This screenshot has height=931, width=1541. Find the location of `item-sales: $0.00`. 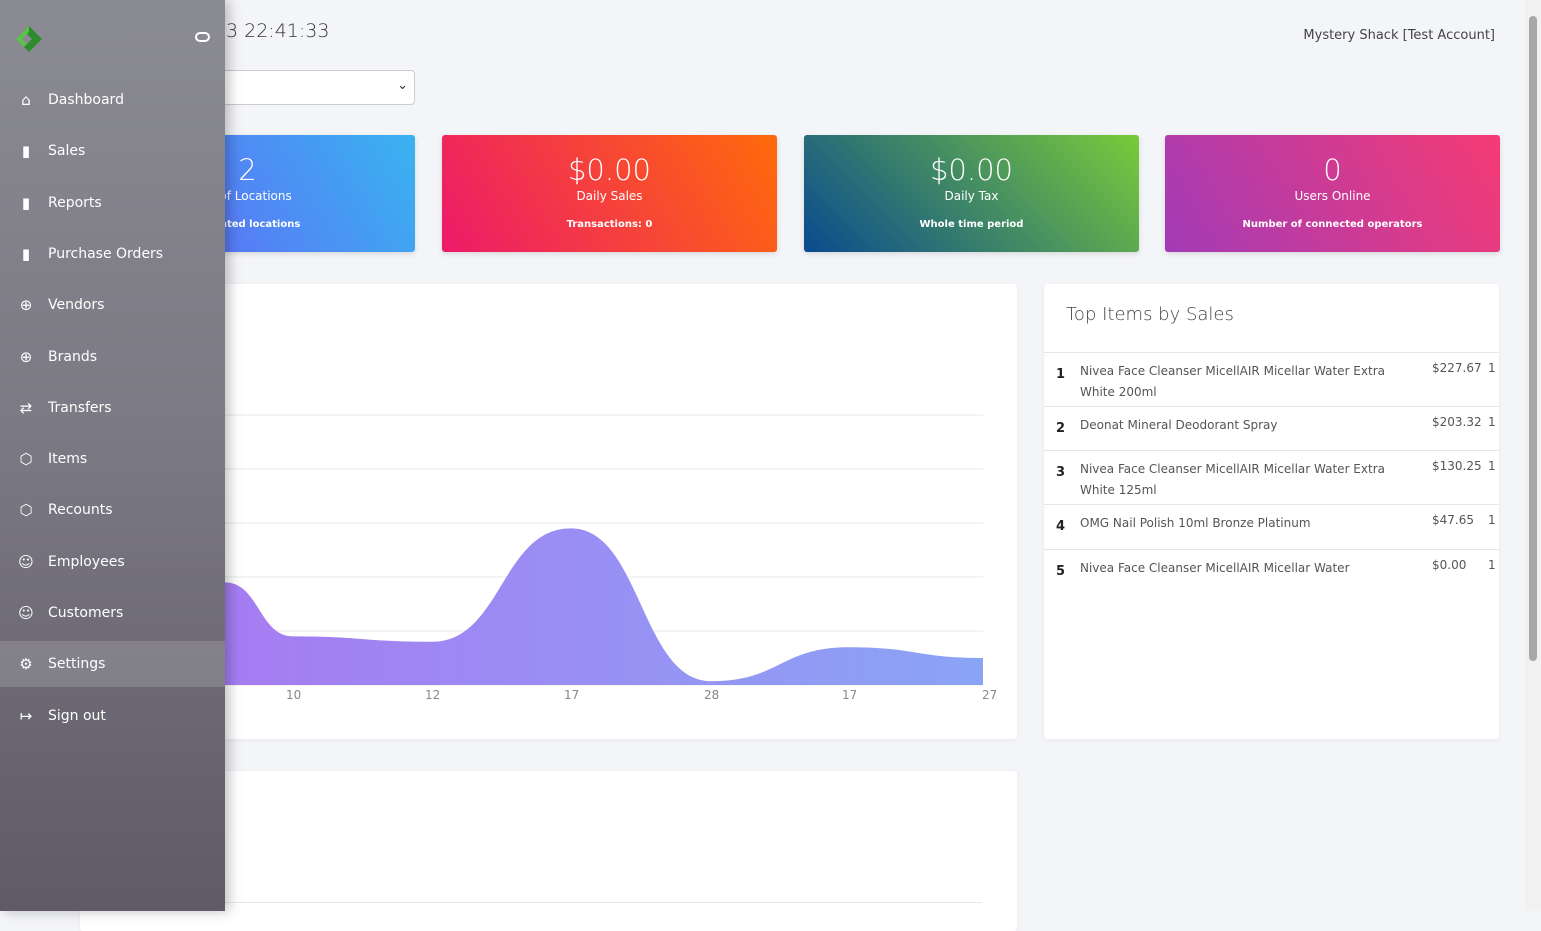

item-sales: $0.00 is located at coordinates (1449, 565).